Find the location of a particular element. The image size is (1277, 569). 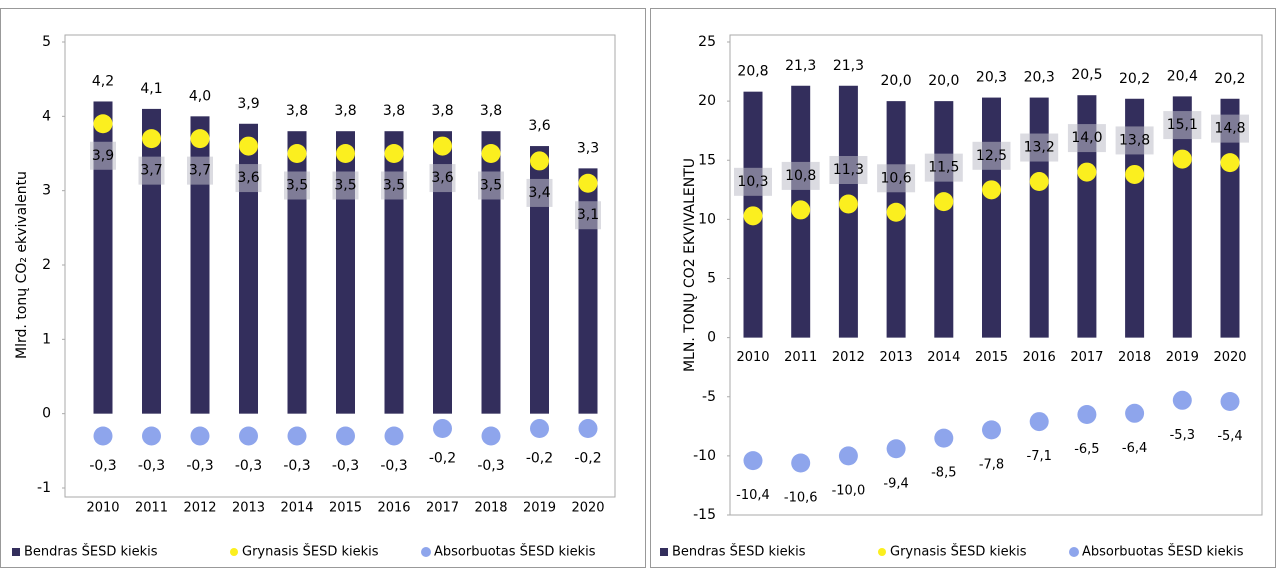

value-label: 21,3 is located at coordinates (800, 66).